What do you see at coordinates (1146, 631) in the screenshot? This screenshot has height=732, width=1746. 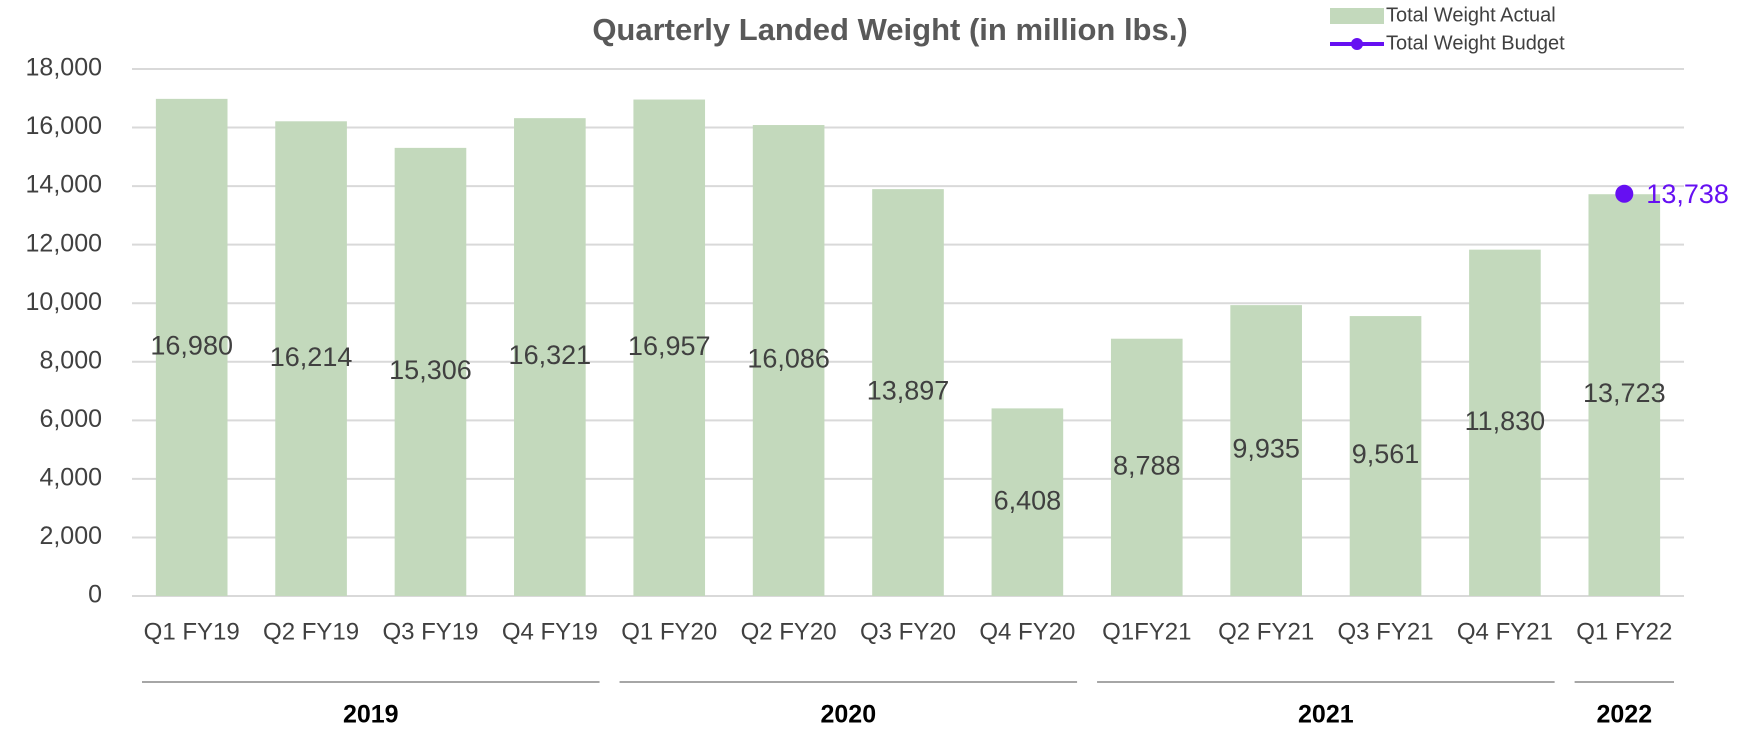 I see `x-tick-label: Q1FY21` at bounding box center [1146, 631].